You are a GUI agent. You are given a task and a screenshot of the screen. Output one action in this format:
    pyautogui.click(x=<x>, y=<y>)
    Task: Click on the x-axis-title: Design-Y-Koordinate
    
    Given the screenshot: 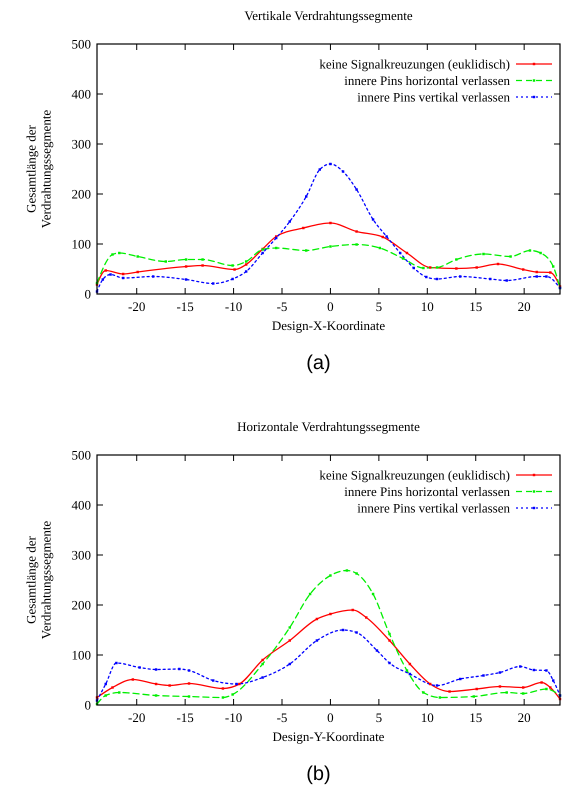 What is the action you would take?
    pyautogui.click(x=328, y=736)
    